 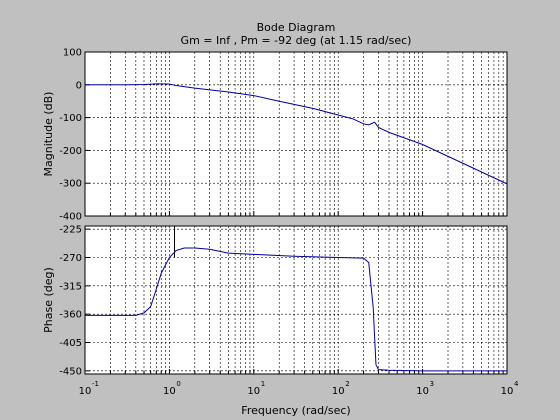 What do you see at coordinates (516, 384) in the screenshot?
I see `x-tick-exponent: 4` at bounding box center [516, 384].